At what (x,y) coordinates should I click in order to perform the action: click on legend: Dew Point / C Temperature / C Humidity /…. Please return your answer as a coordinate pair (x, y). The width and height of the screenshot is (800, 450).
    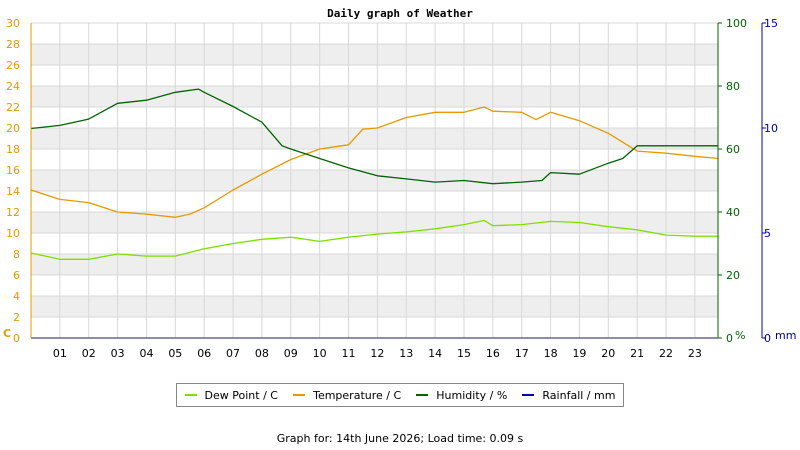
    Looking at the image, I should click on (400, 395).